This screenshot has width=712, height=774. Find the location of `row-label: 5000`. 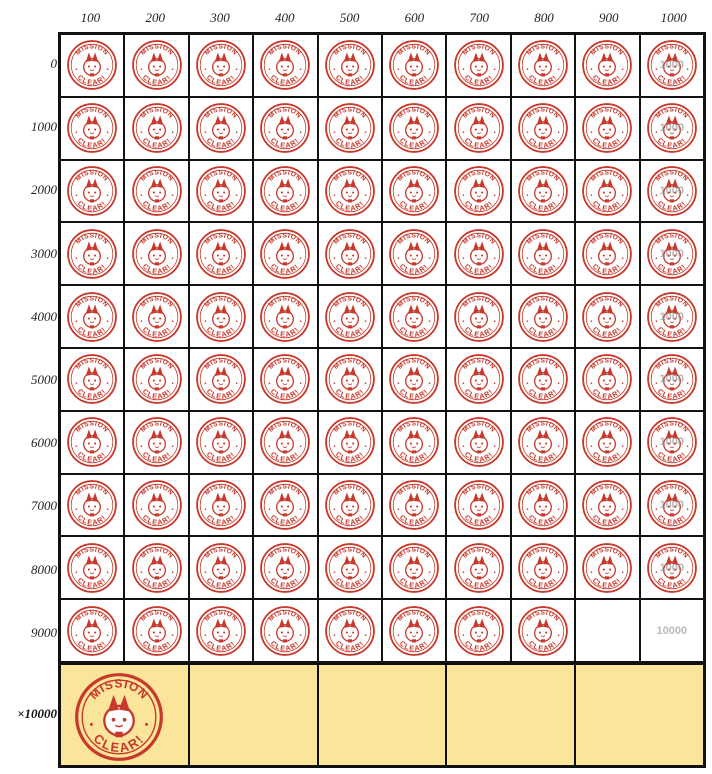

row-label: 5000 is located at coordinates (44, 379).